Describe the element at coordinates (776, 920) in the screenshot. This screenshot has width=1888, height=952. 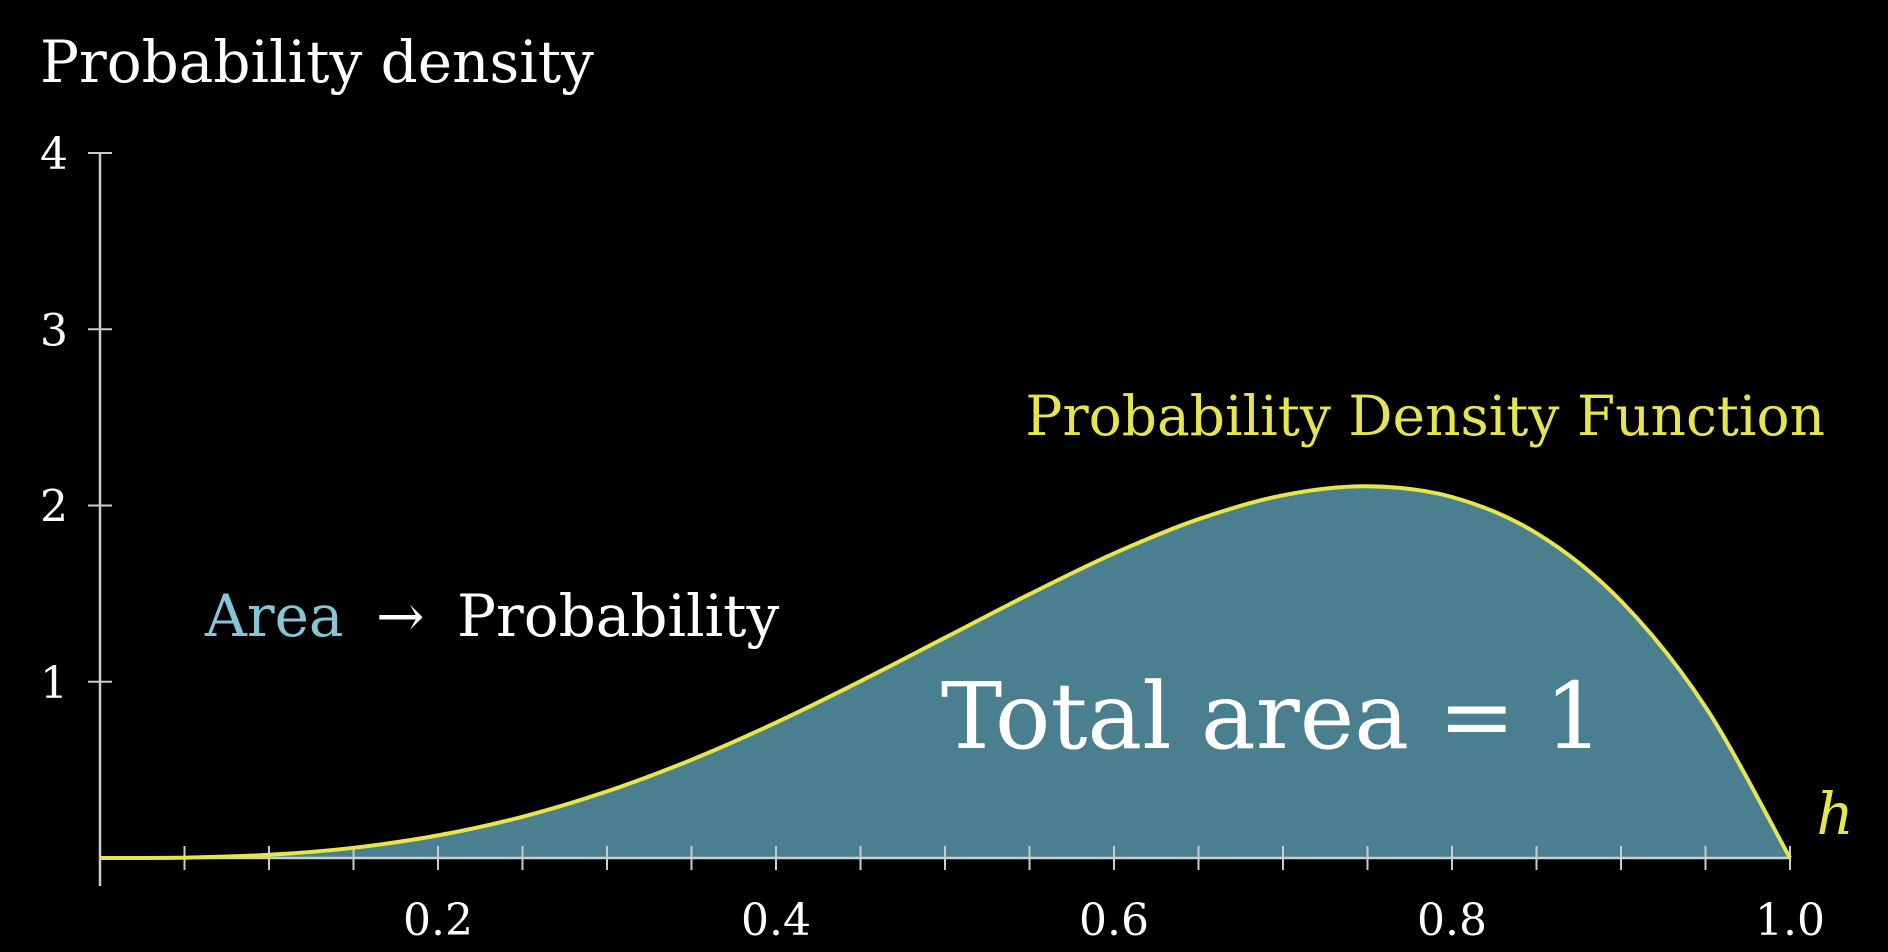
I see `x-tick-label: 0.4` at that location.